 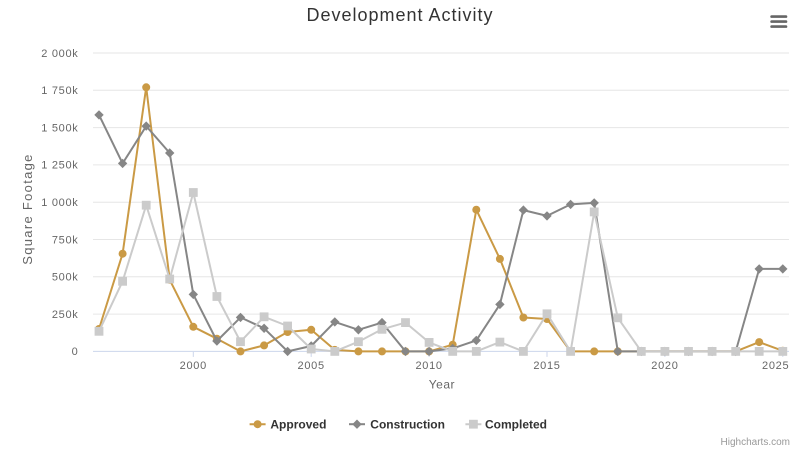 I want to click on svg-text: 0, so click(x=75, y=352).